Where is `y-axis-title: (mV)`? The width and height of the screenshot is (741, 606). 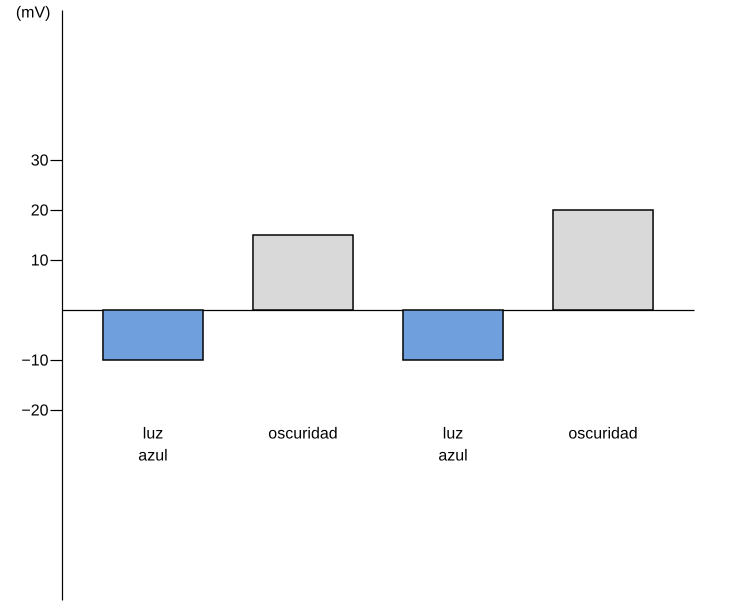
y-axis-title: (mV) is located at coordinates (33, 13).